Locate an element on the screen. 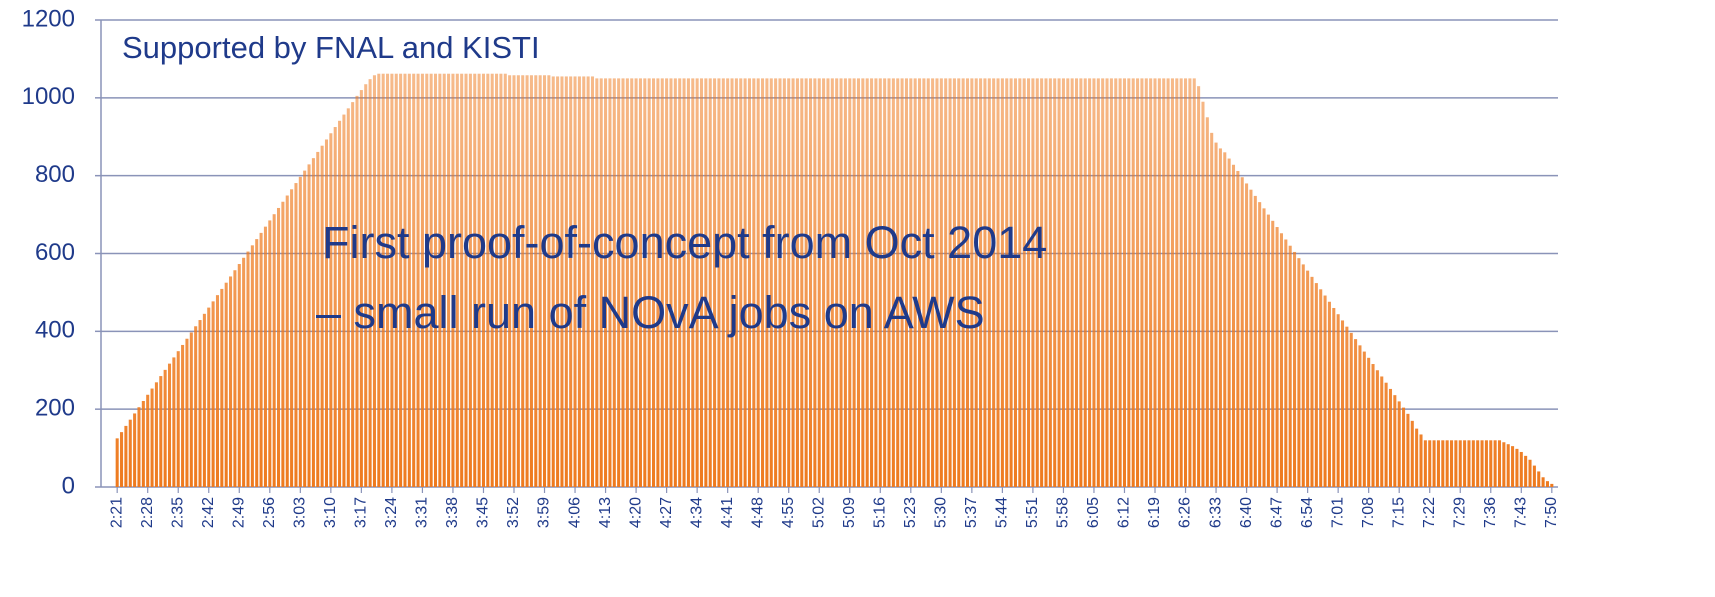 The width and height of the screenshot is (1715, 597). x-tick-label: 6:19 is located at coordinates (1154, 512).